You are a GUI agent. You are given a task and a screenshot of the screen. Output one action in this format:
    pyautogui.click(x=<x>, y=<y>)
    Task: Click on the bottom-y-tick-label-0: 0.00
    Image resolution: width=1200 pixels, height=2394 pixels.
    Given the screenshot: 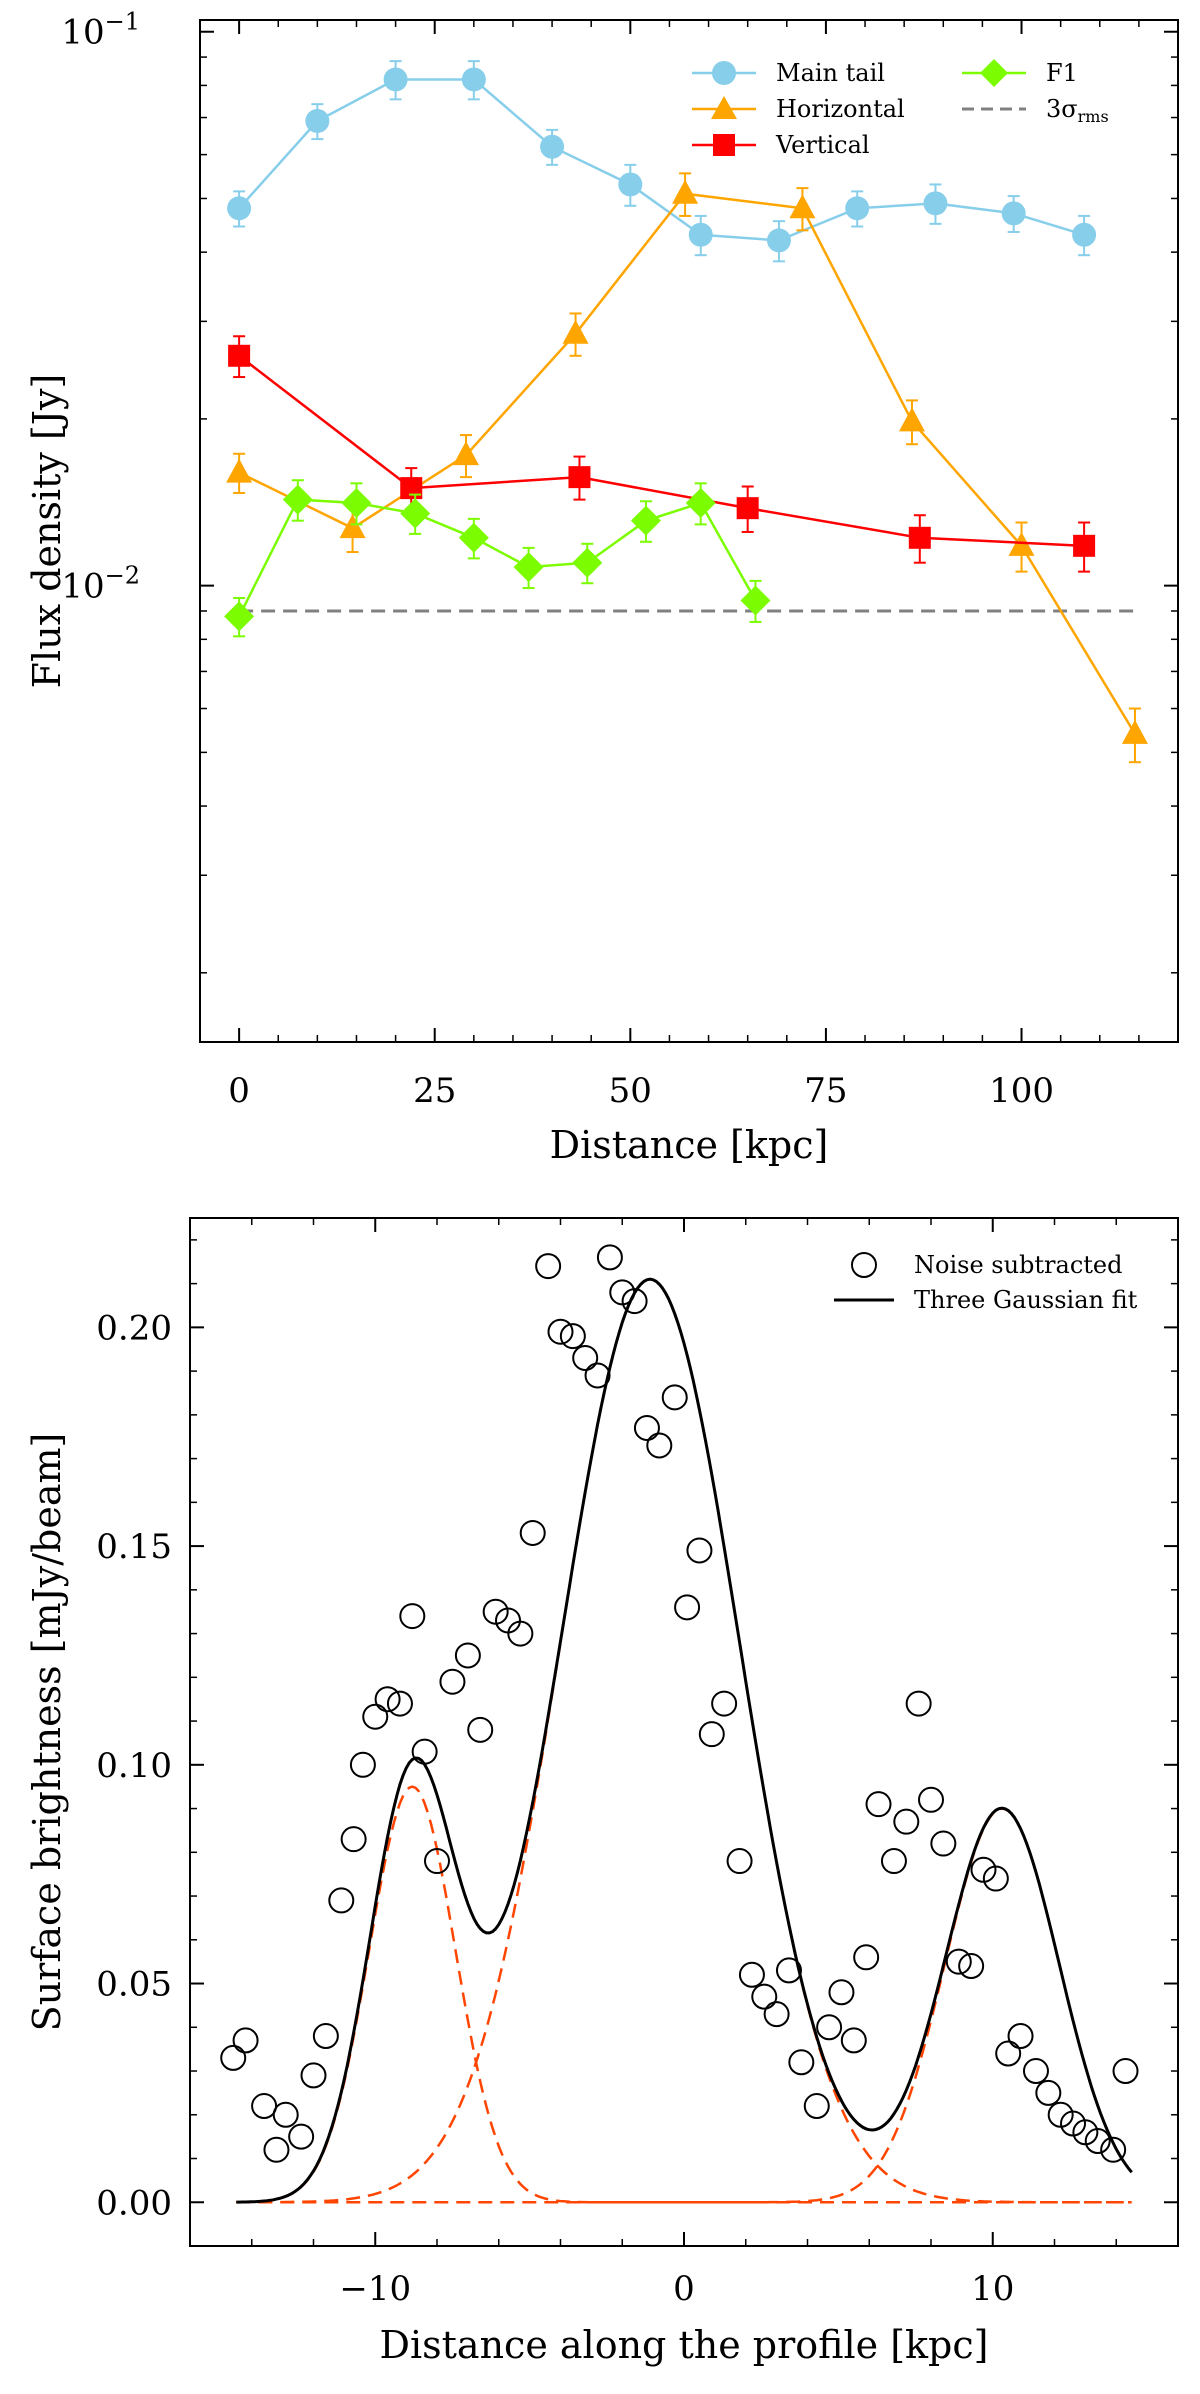 What is the action you would take?
    pyautogui.click(x=134, y=2203)
    